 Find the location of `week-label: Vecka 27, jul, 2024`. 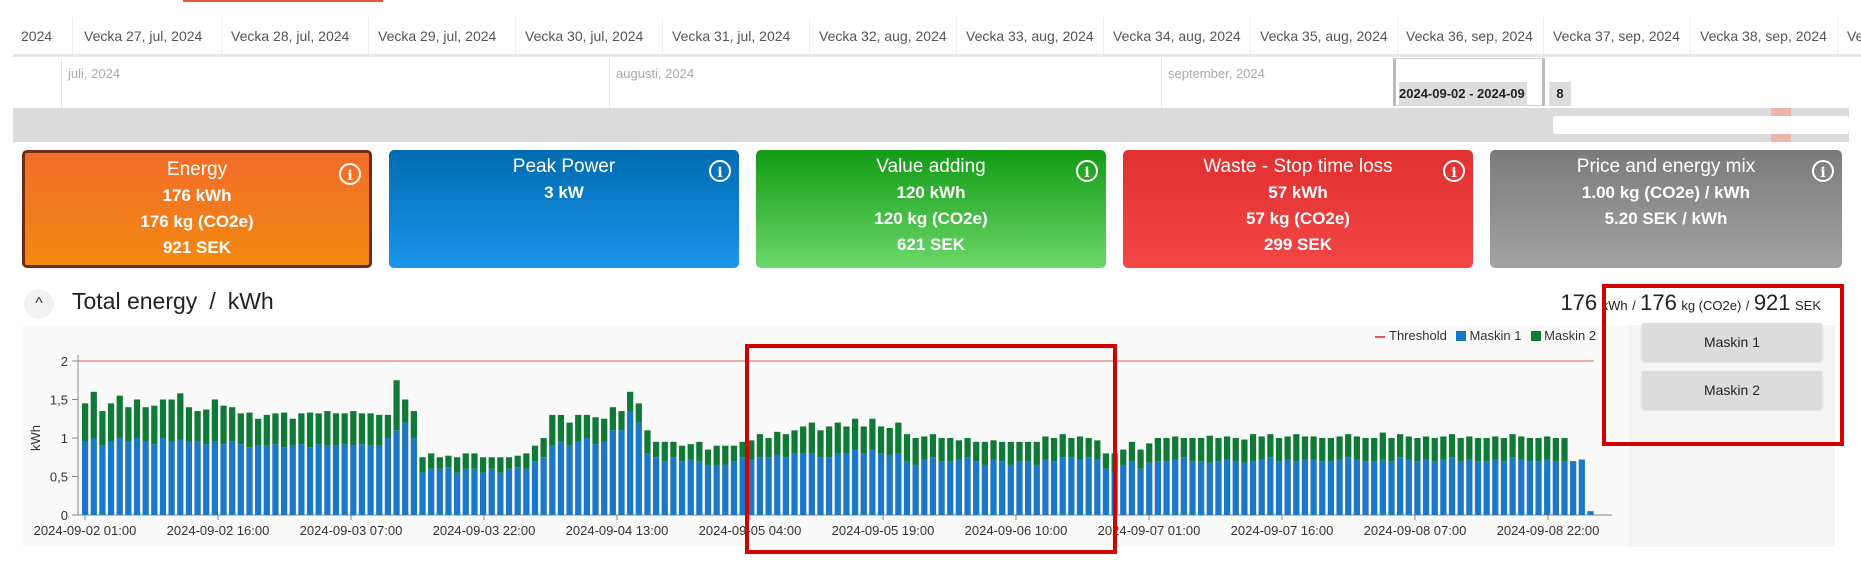

week-label: Vecka 27, jul, 2024 is located at coordinates (149, 36).